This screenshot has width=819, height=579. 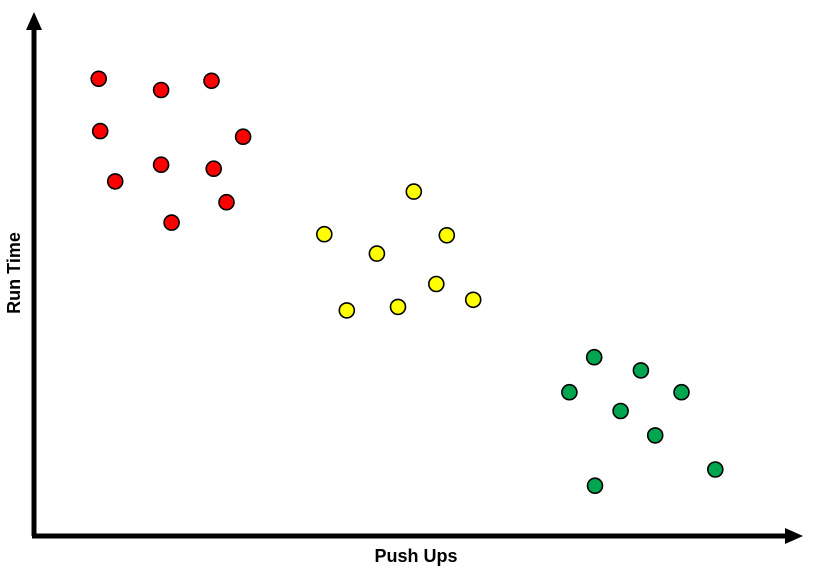 I want to click on x-axis-title: Push Ups, so click(x=415, y=556).